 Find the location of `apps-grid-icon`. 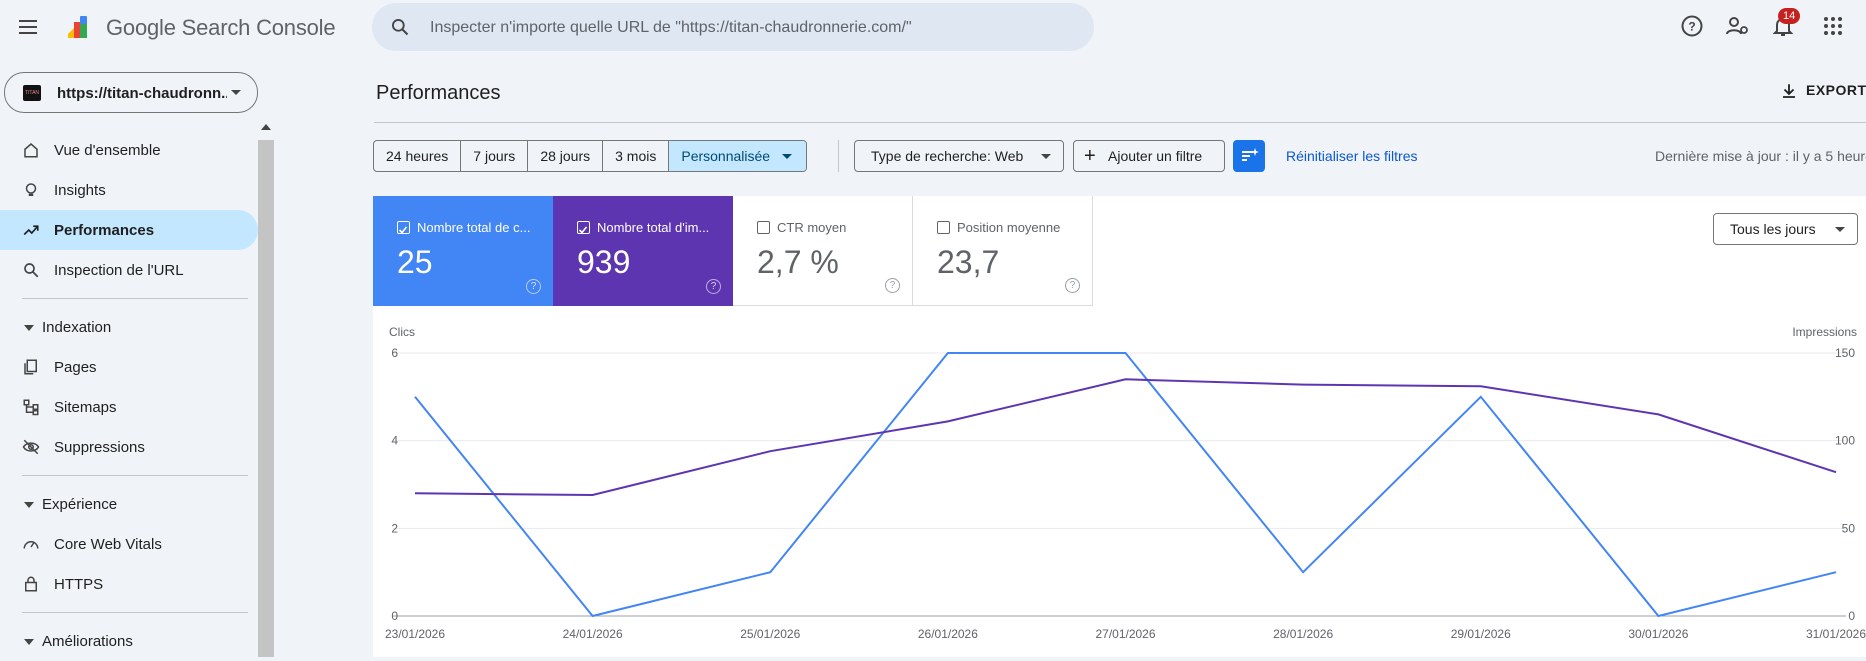

apps-grid-icon is located at coordinates (1833, 26).